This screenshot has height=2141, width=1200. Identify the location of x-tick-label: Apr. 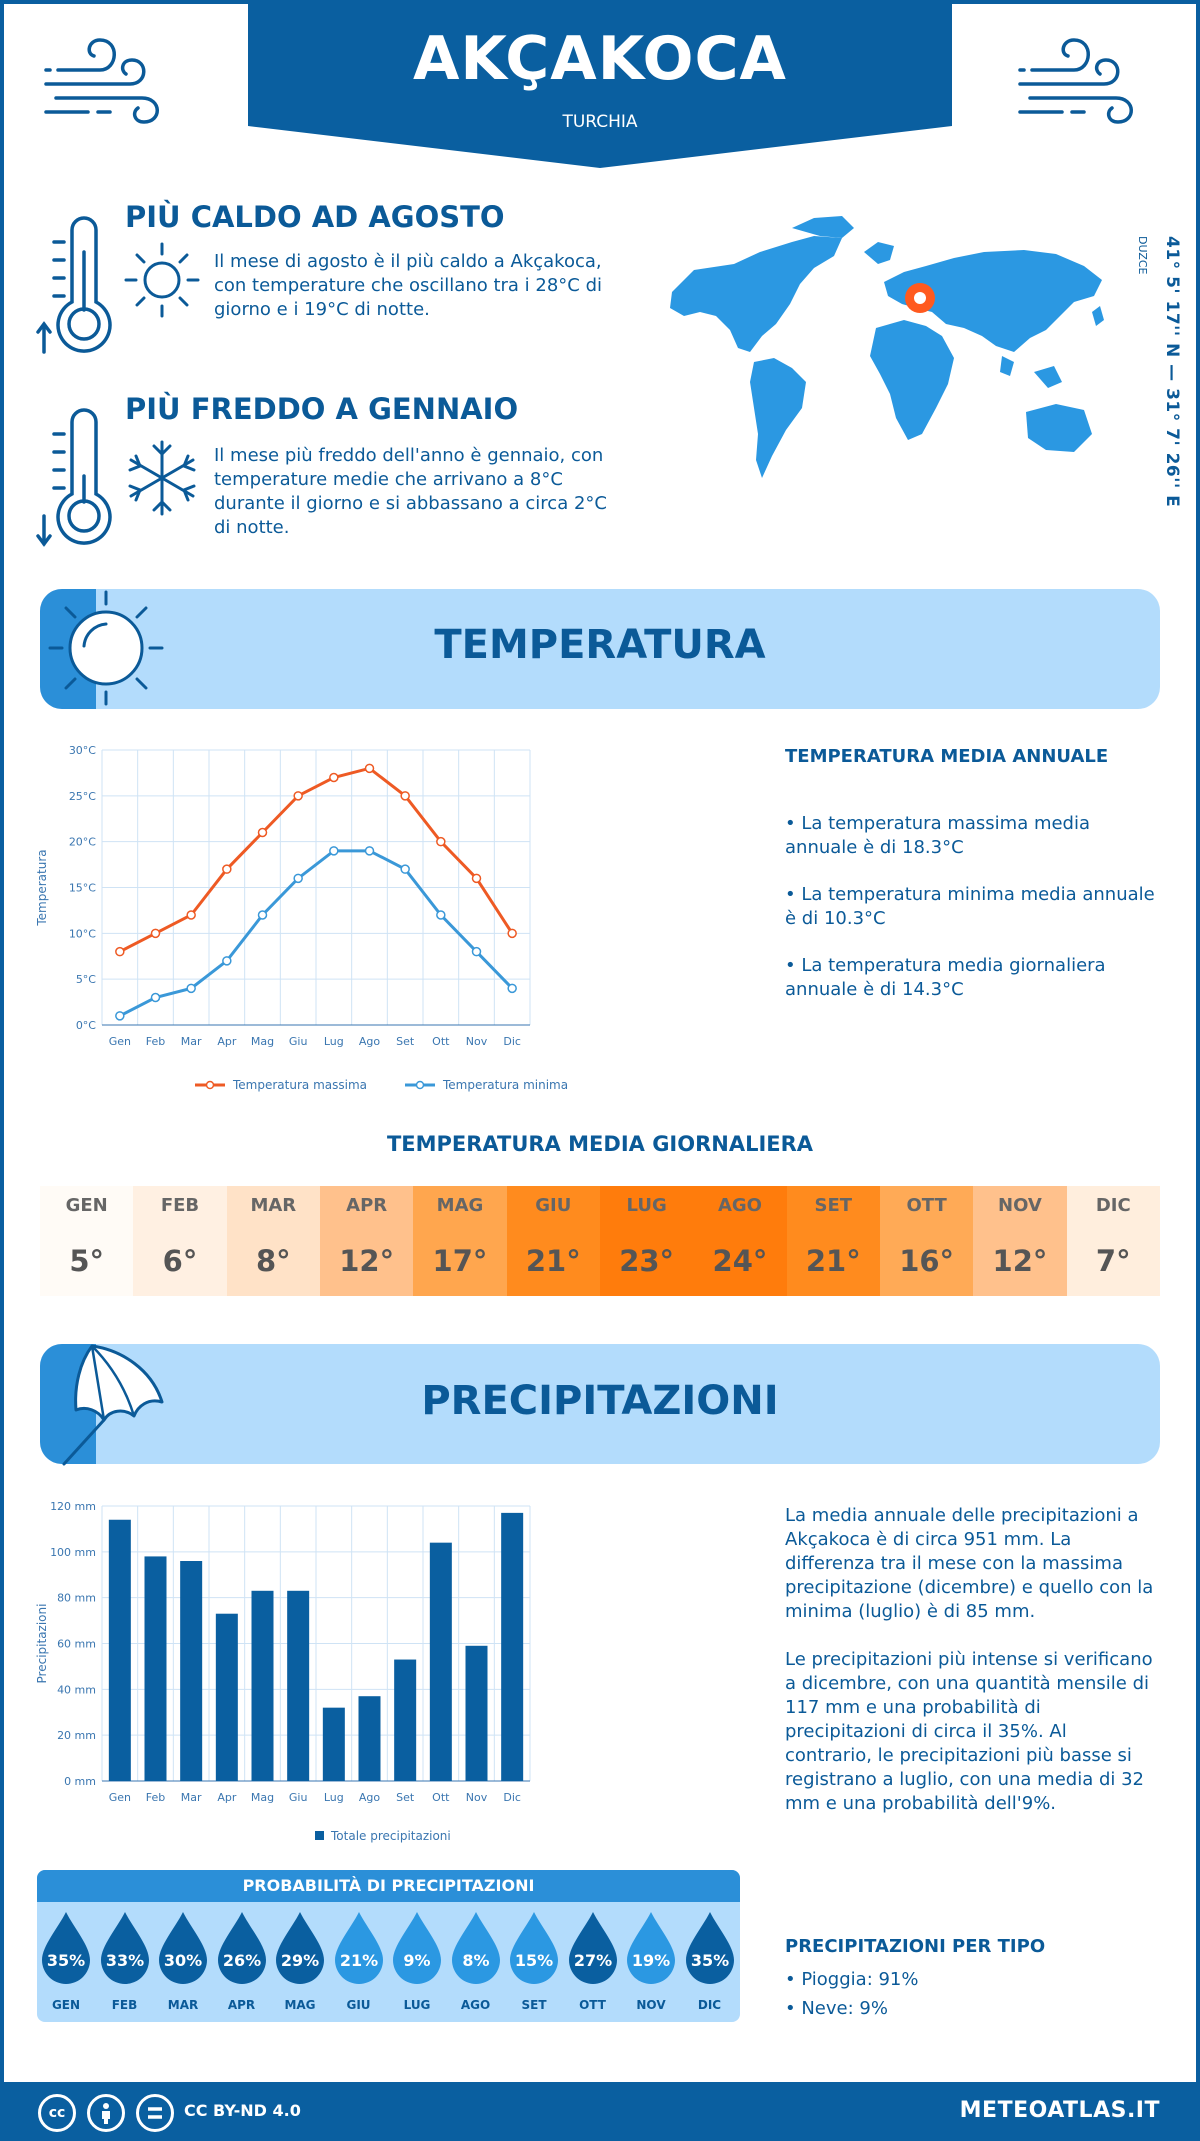
(227, 1797).